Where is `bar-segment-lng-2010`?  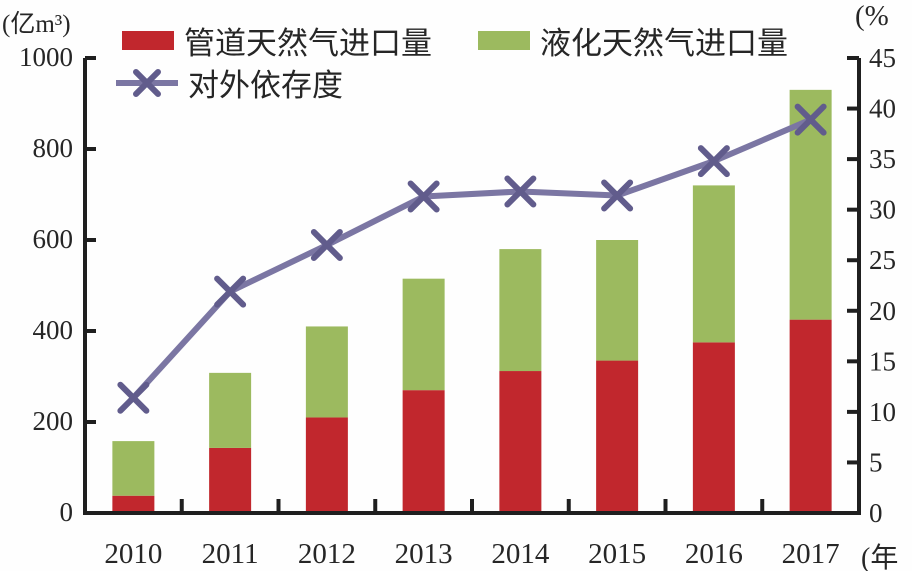
bar-segment-lng-2010 is located at coordinates (133, 468).